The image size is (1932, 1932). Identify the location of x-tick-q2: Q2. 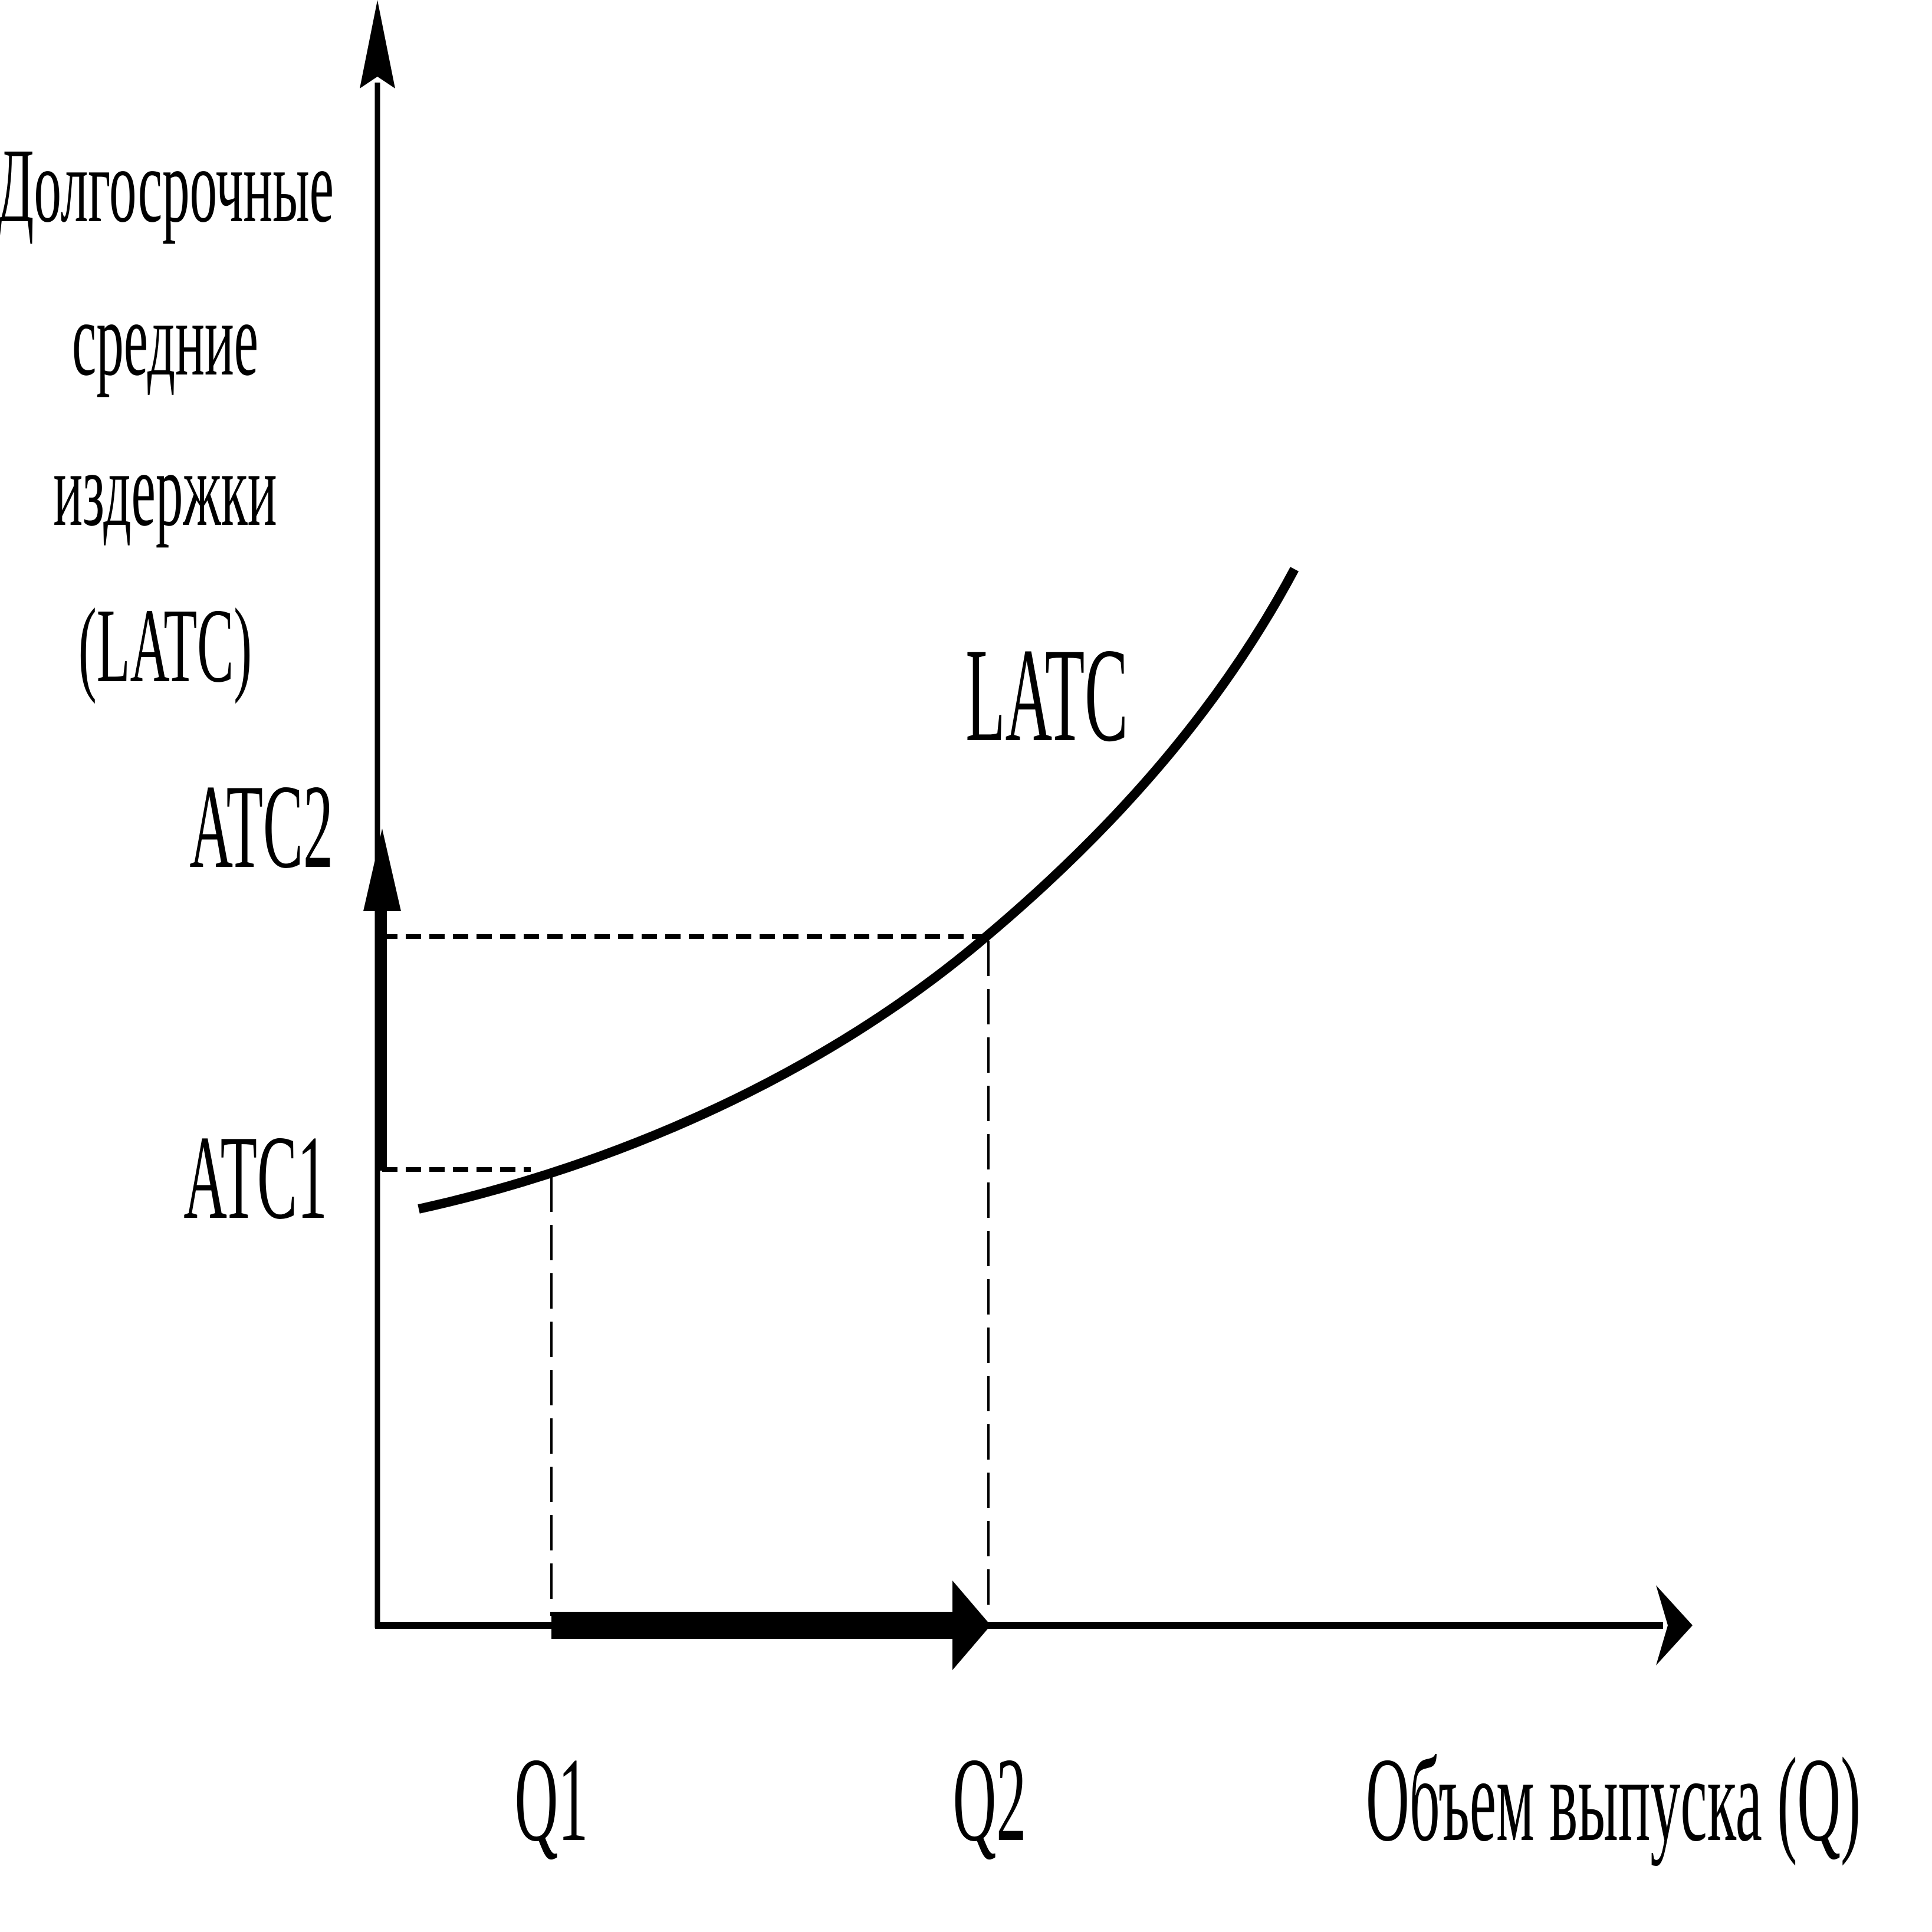
(990, 1799).